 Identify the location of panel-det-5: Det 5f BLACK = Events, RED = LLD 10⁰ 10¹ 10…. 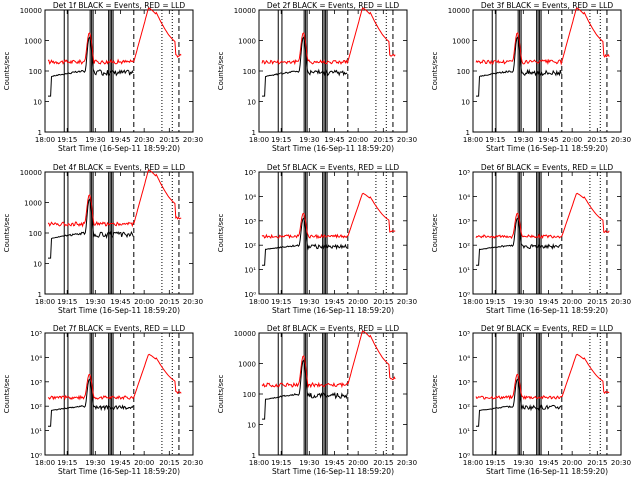
(317, 239).